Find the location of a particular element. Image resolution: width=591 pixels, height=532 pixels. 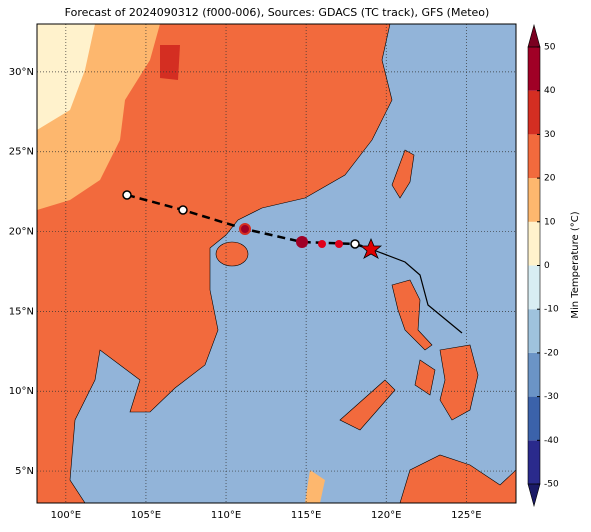

colorbar-tick-label: 40 is located at coordinates (550, 91).